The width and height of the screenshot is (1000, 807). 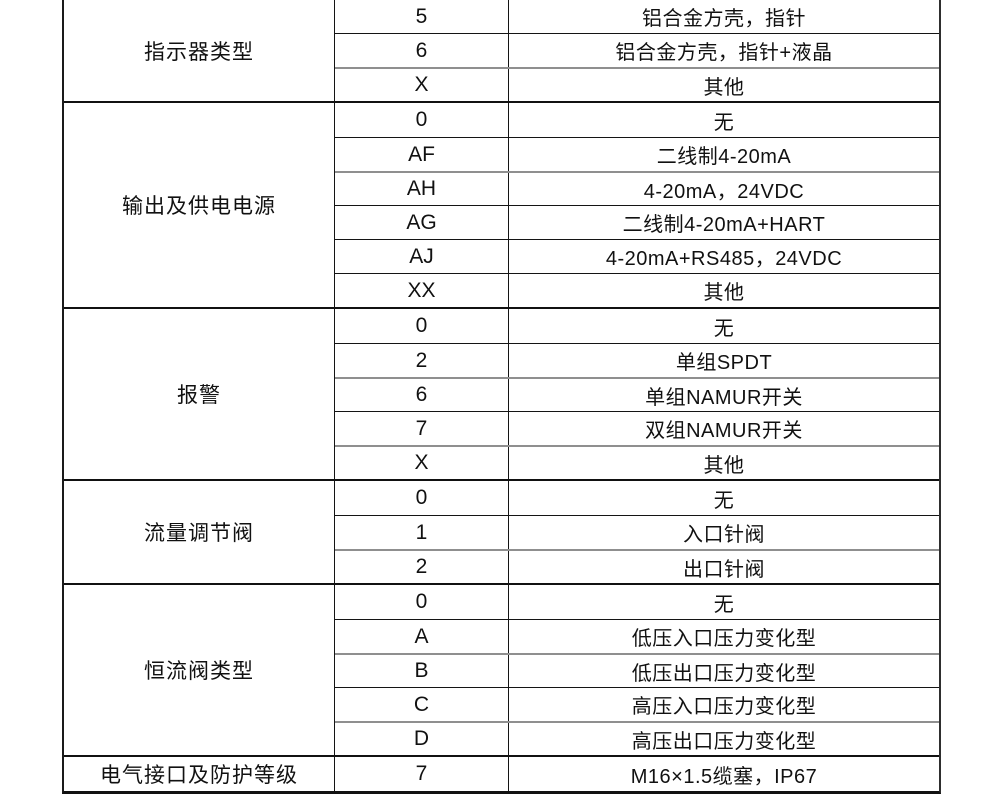 I want to click on table-row: AH 4-20mA，24VDC, so click(x=637, y=188).